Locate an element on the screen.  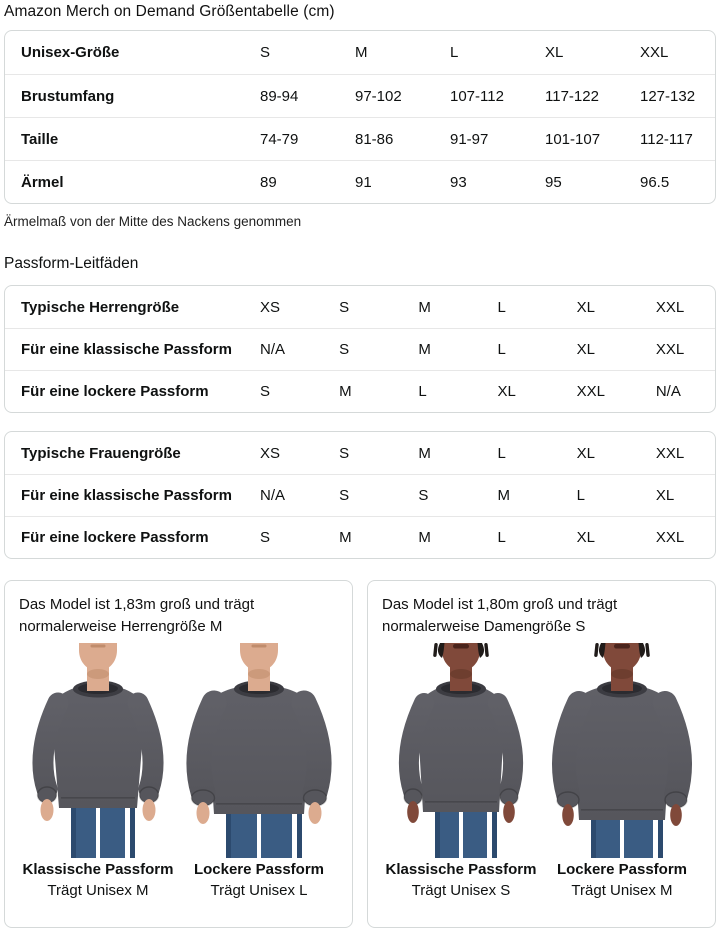
table-row: Für eine lockere Passform S M M L XL XXL is located at coordinates (360, 537).